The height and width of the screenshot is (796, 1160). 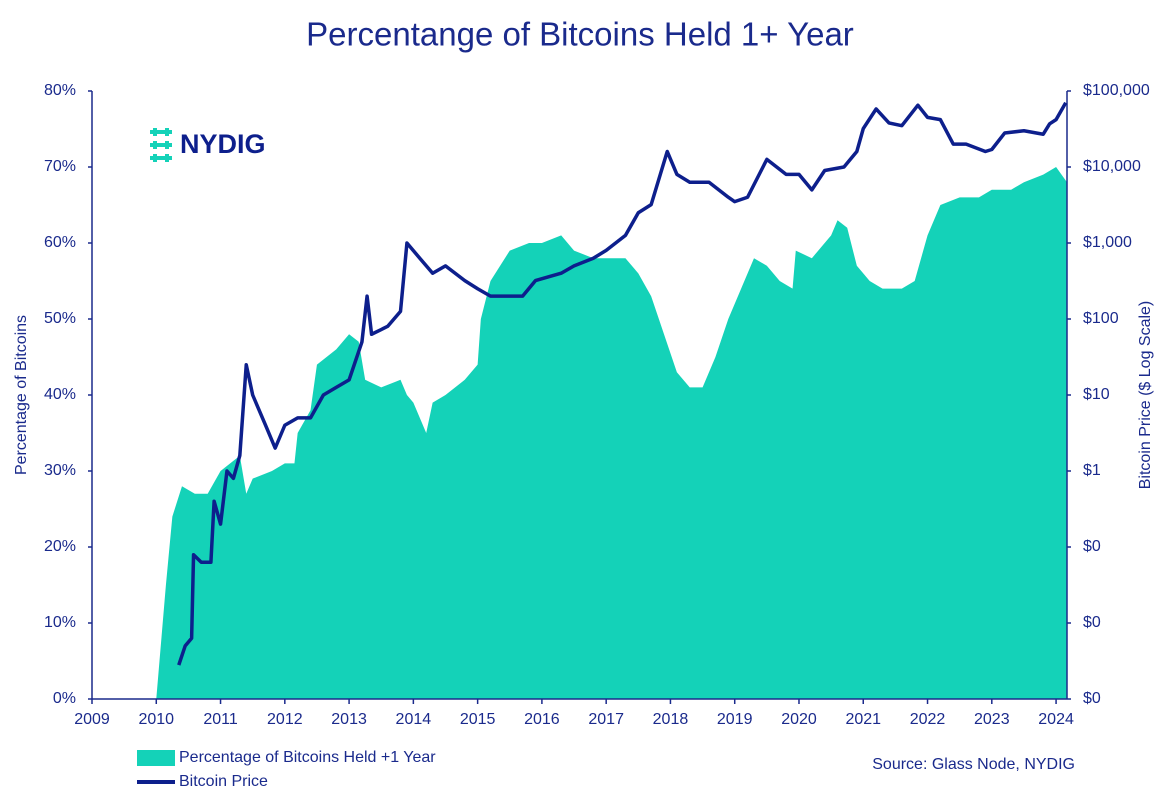 What do you see at coordinates (60, 394) in the screenshot?
I see `y-tick-label: 40%` at bounding box center [60, 394].